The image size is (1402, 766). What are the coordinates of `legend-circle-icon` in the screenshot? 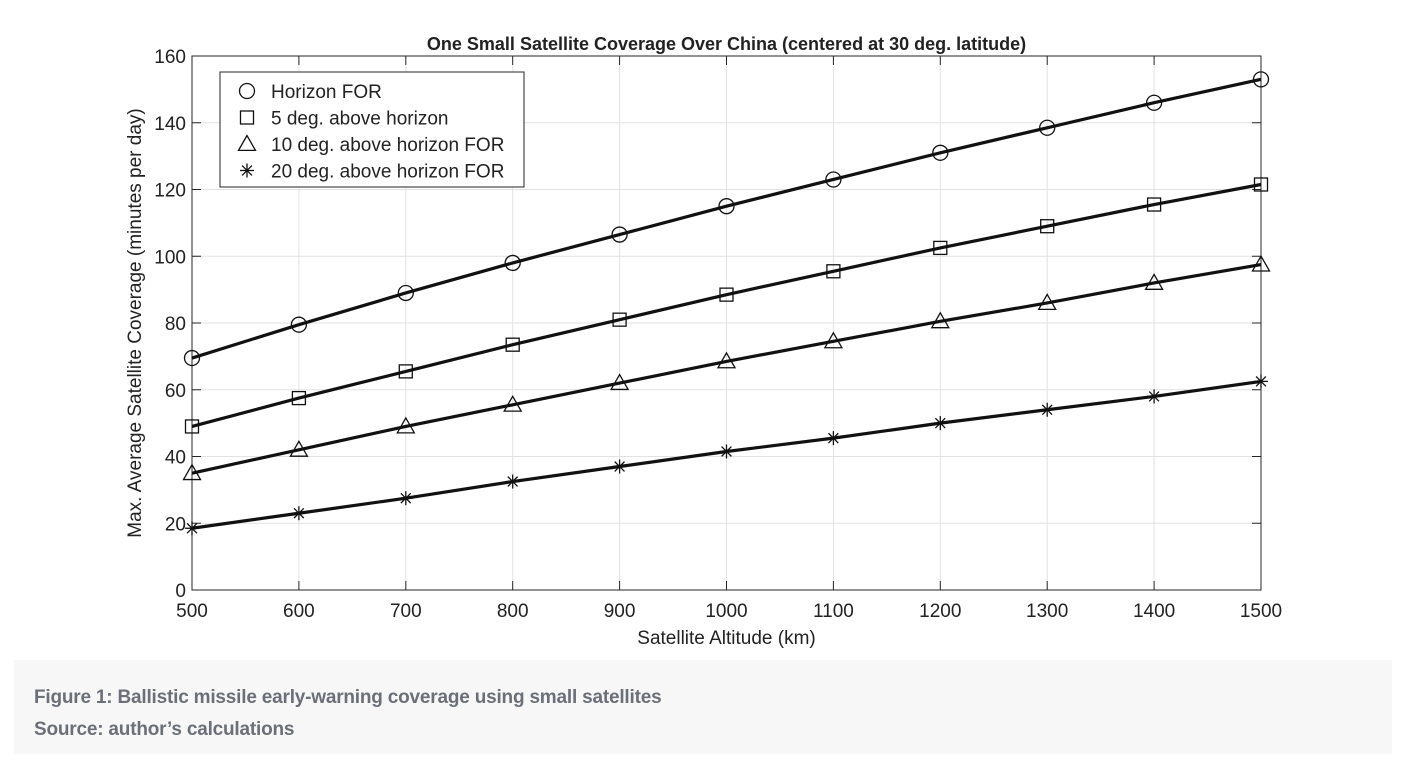 It's located at (247, 91).